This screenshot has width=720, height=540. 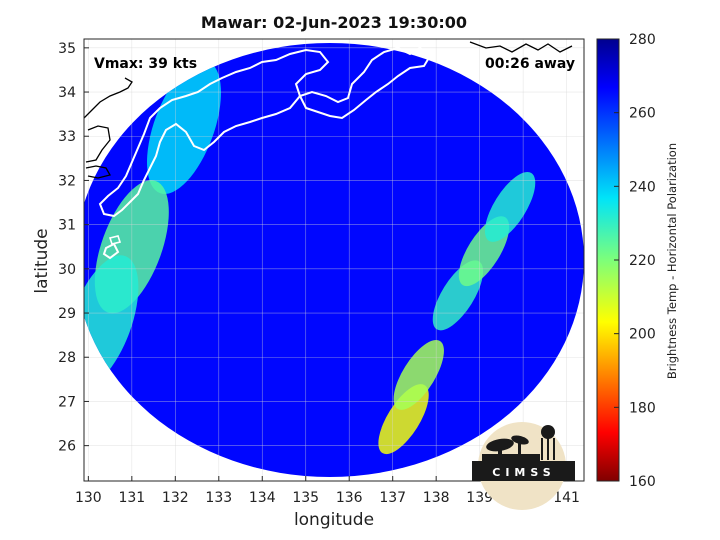 I want to click on colorbar-gradient, so click(x=608, y=260).